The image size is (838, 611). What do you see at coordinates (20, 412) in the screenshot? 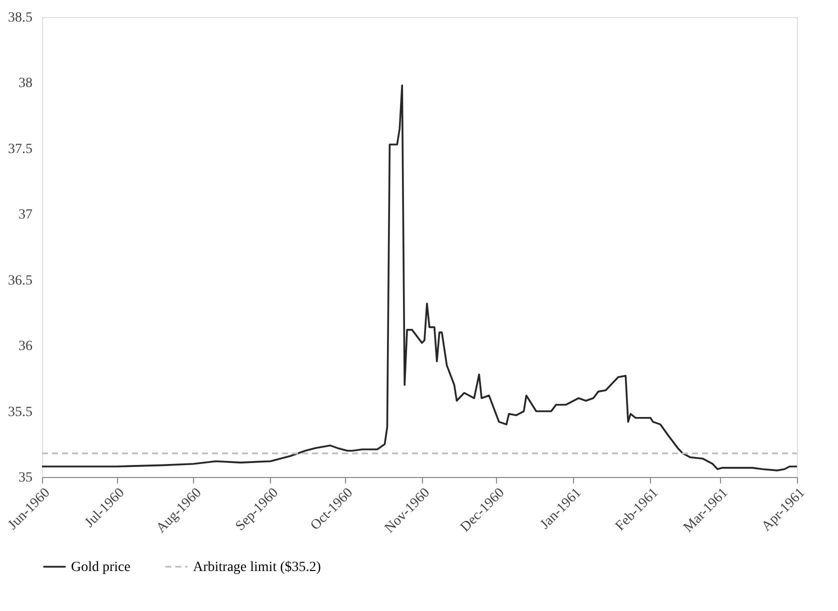
I see `y-tick-label: 35.5` at bounding box center [20, 412].